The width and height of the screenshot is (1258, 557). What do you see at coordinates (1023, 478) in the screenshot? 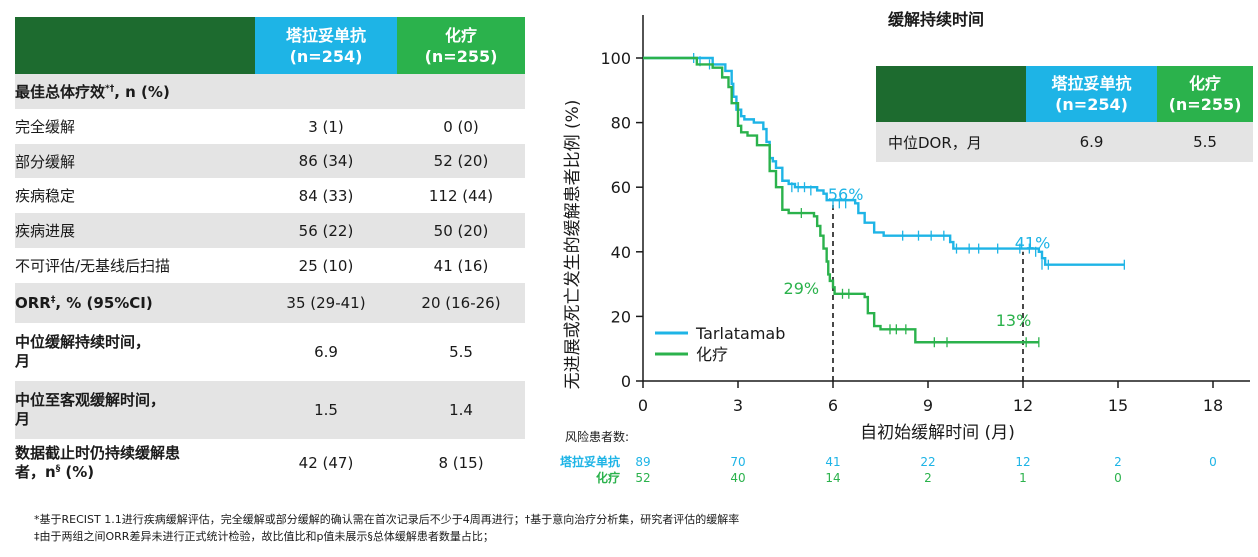
I see `risk-count: 1` at bounding box center [1023, 478].